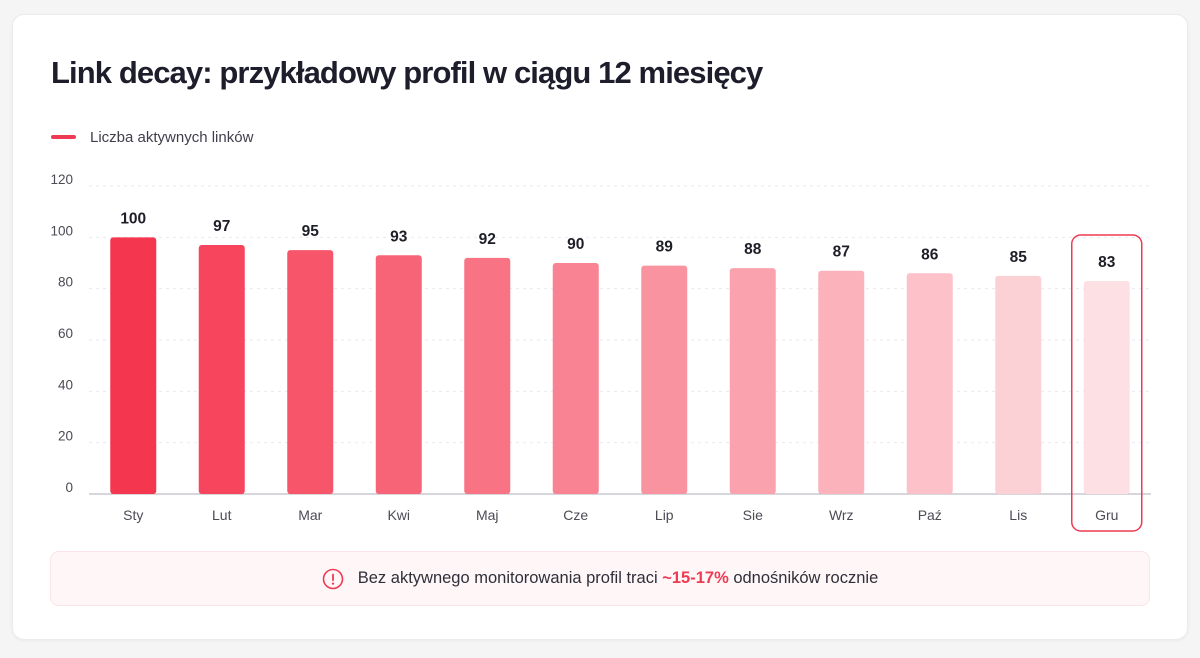 The height and width of the screenshot is (658, 1200). Describe the element at coordinates (1019, 257) in the screenshot. I see `data-label: 85` at that location.